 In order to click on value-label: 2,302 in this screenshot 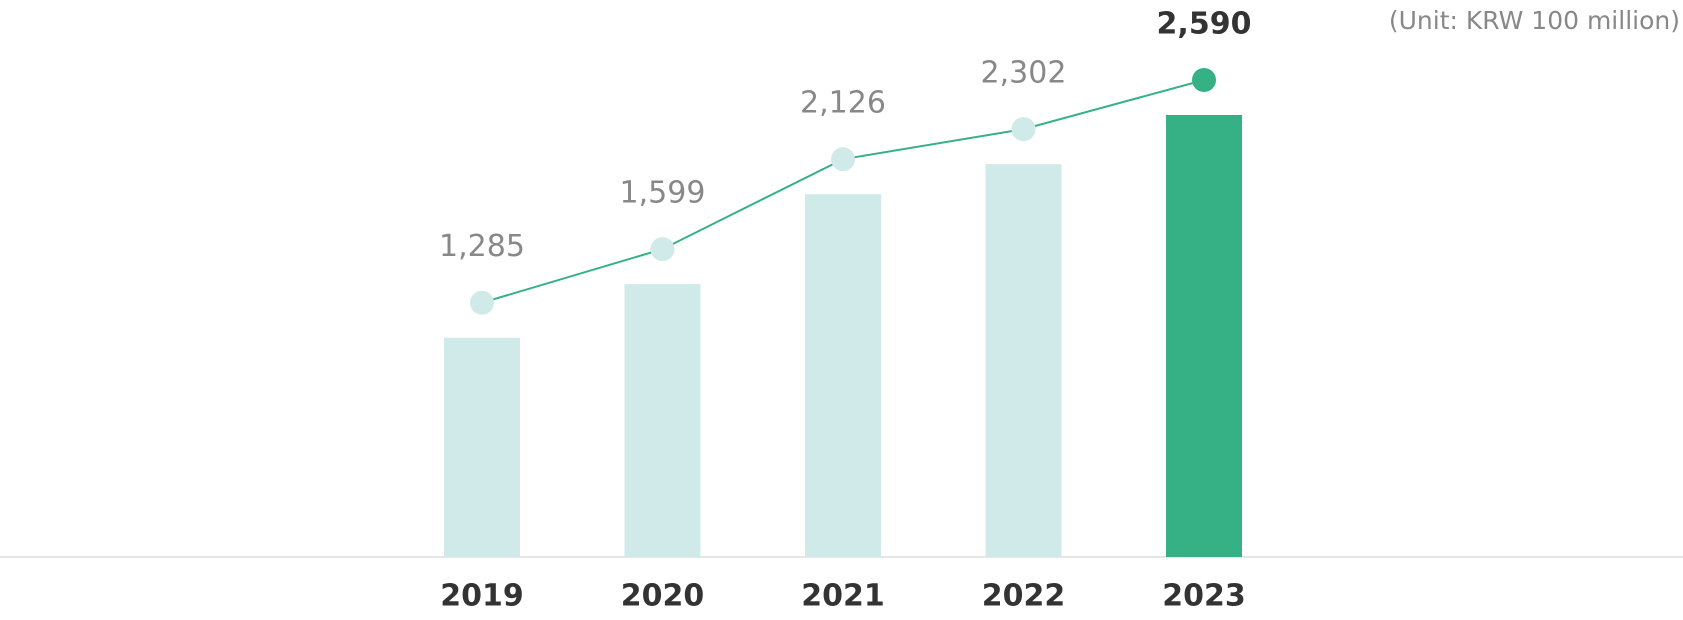, I will do `click(1024, 73)`.